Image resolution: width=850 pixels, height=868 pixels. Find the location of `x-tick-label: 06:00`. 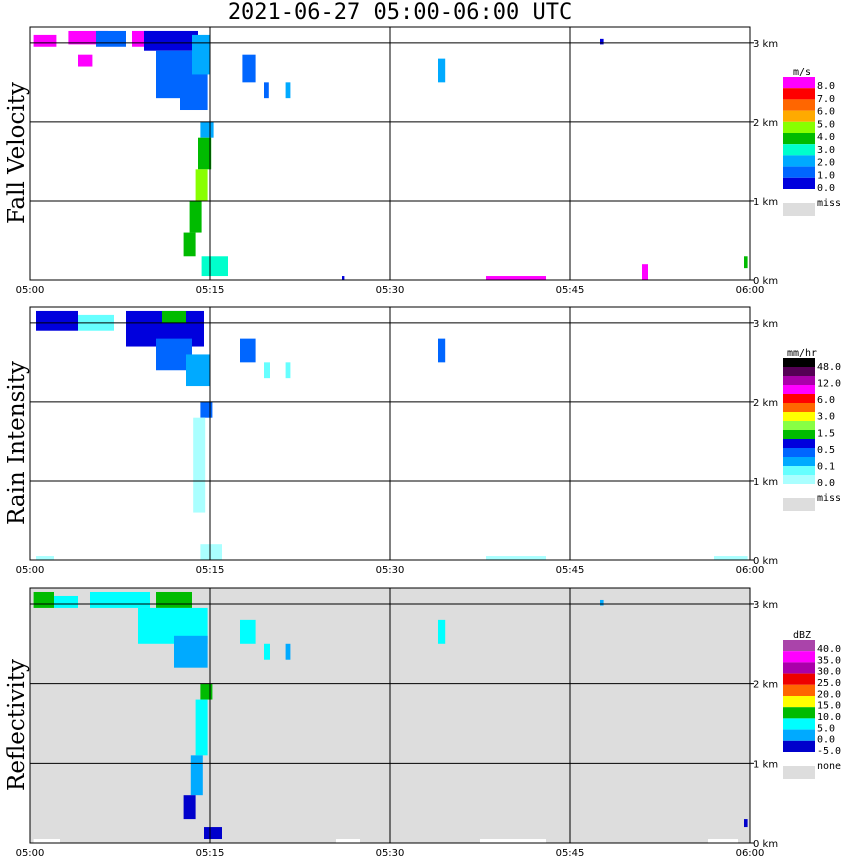

x-tick-label: 06:00 is located at coordinates (750, 570).